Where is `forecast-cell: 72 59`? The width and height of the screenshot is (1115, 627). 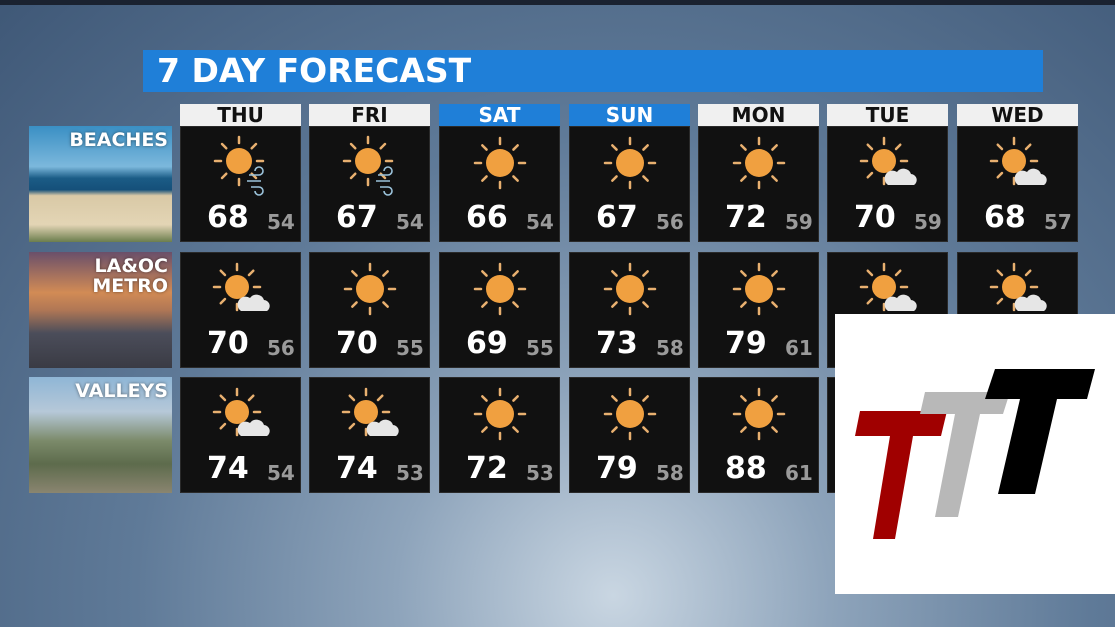 forecast-cell: 72 59 is located at coordinates (758, 184).